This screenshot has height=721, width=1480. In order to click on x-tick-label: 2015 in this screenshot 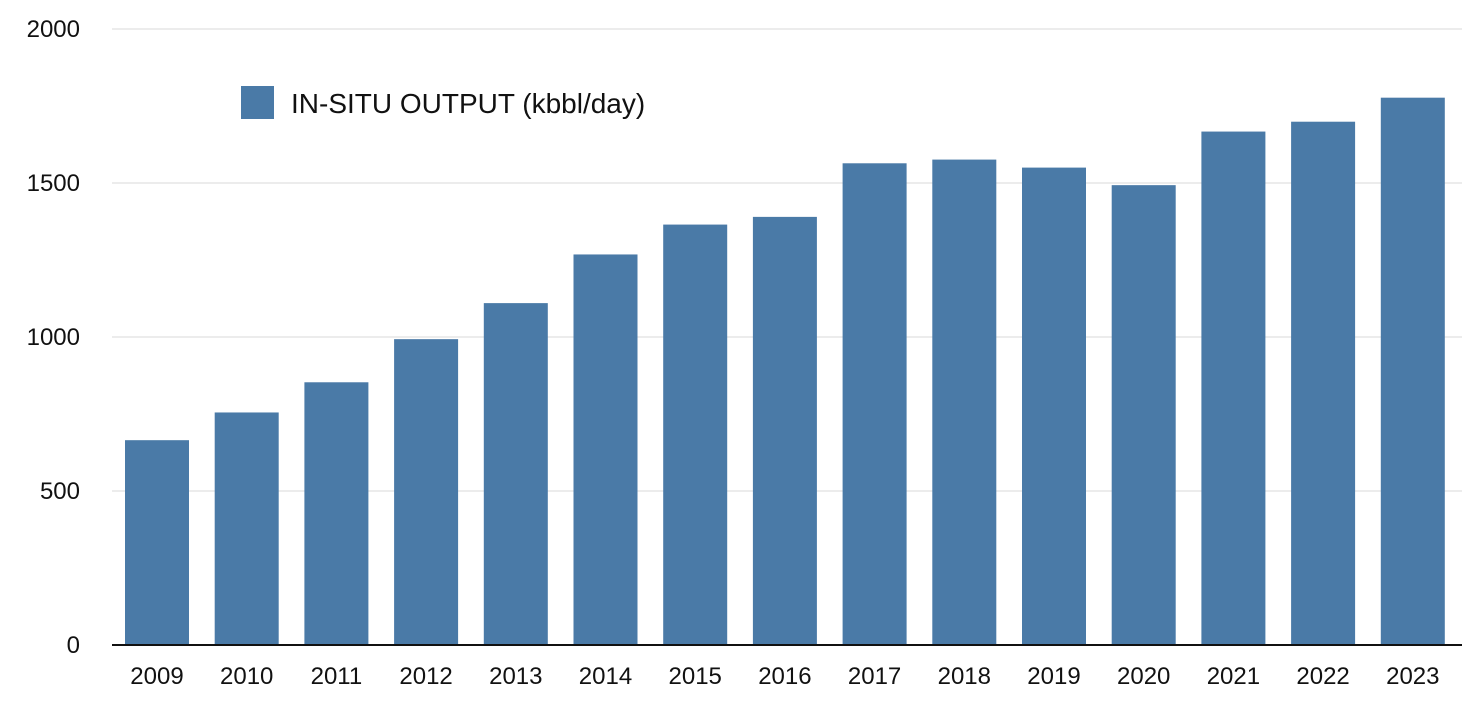, I will do `click(695, 676)`.